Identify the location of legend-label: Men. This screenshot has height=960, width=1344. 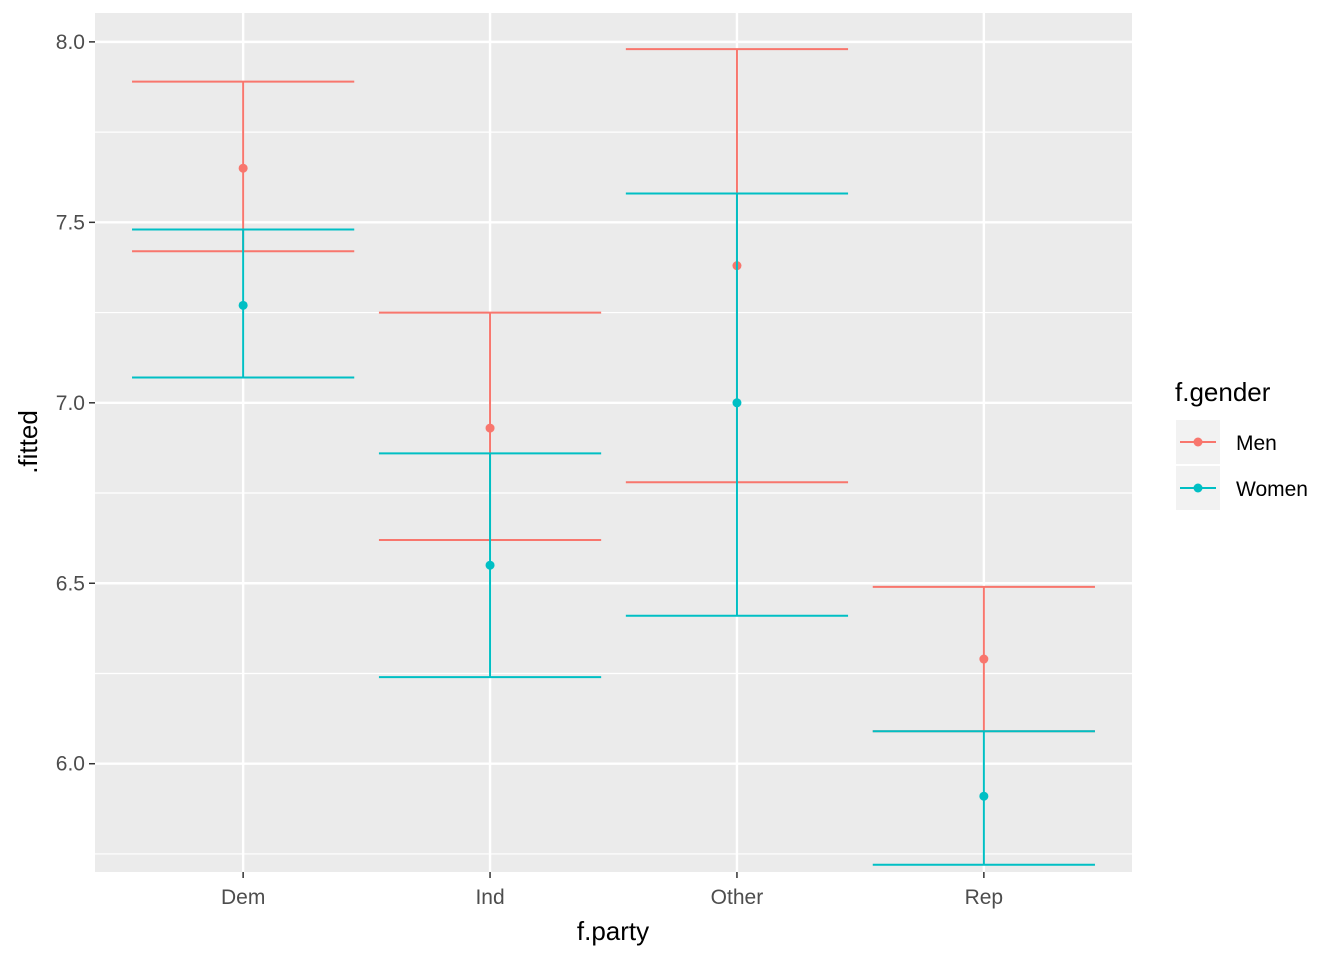
(1256, 443).